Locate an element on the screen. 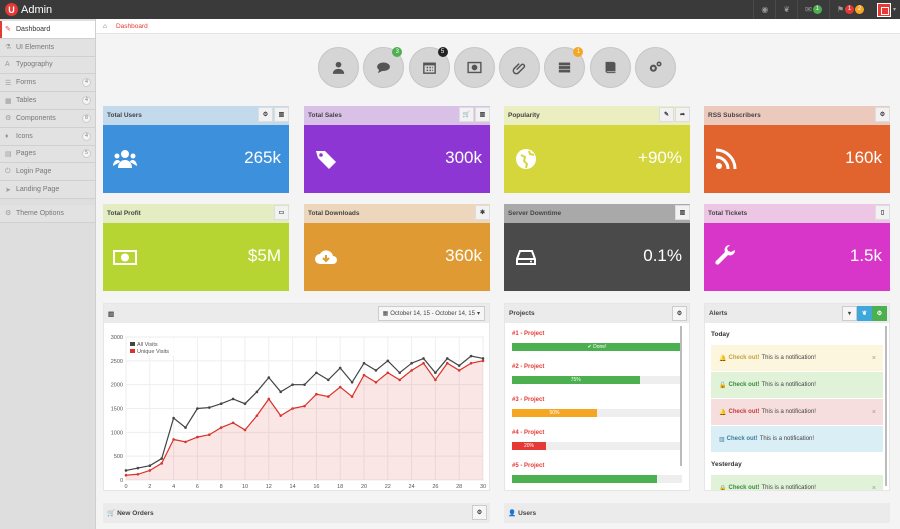 Image resolution: width=900 pixels, height=529 pixels. project-item: #1 - Project ✔ Done! is located at coordinates (597, 339).